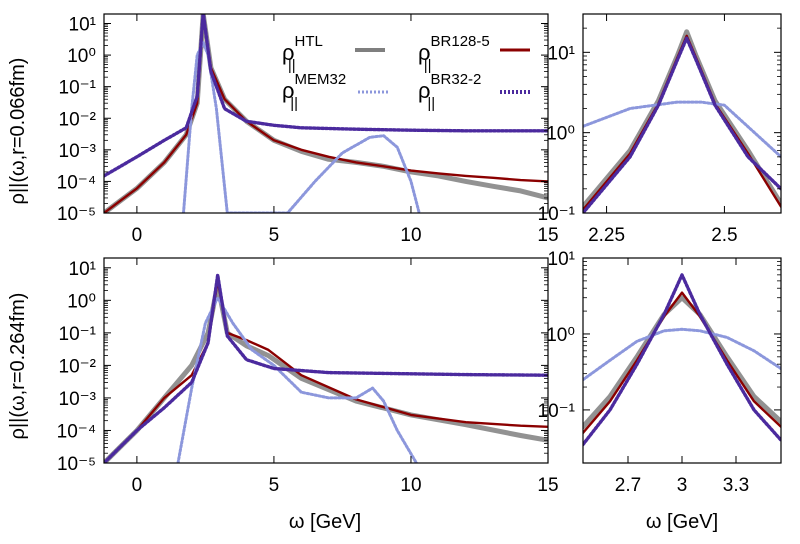 The image size is (800, 544). I want to click on legend-label-mem32: ρMEM32 ||, so click(314, 91).